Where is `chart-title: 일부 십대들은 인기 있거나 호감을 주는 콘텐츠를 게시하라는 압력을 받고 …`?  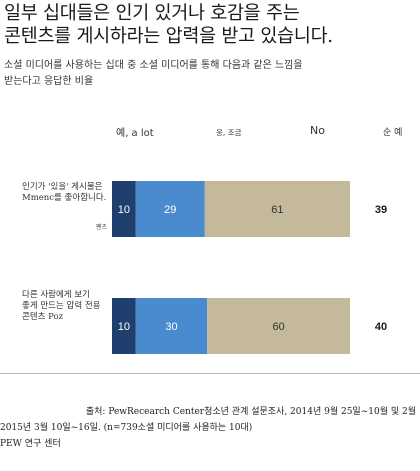 chart-title: 일부 십대들은 인기 있거나 호감을 주는 콘텐츠를 게시하라는 압력을 받고 … is located at coordinates (209, 25).